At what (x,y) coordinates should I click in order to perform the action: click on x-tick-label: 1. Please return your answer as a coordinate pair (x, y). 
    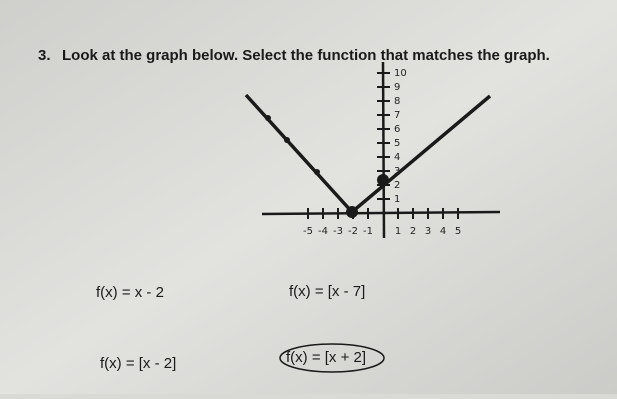
    Looking at the image, I should click on (398, 231).